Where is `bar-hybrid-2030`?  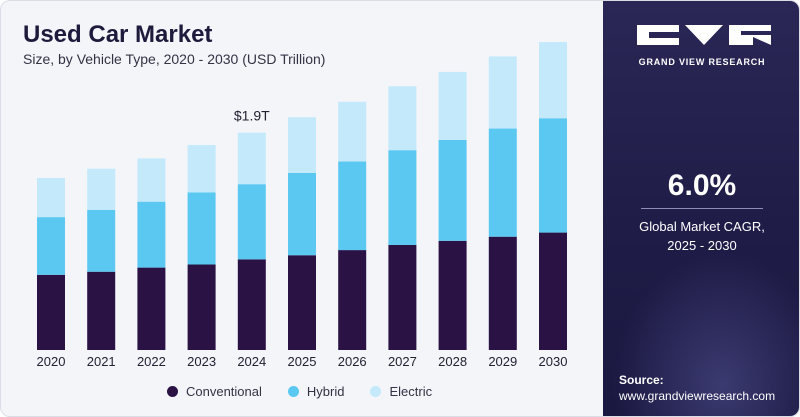
bar-hybrid-2030 is located at coordinates (553, 175).